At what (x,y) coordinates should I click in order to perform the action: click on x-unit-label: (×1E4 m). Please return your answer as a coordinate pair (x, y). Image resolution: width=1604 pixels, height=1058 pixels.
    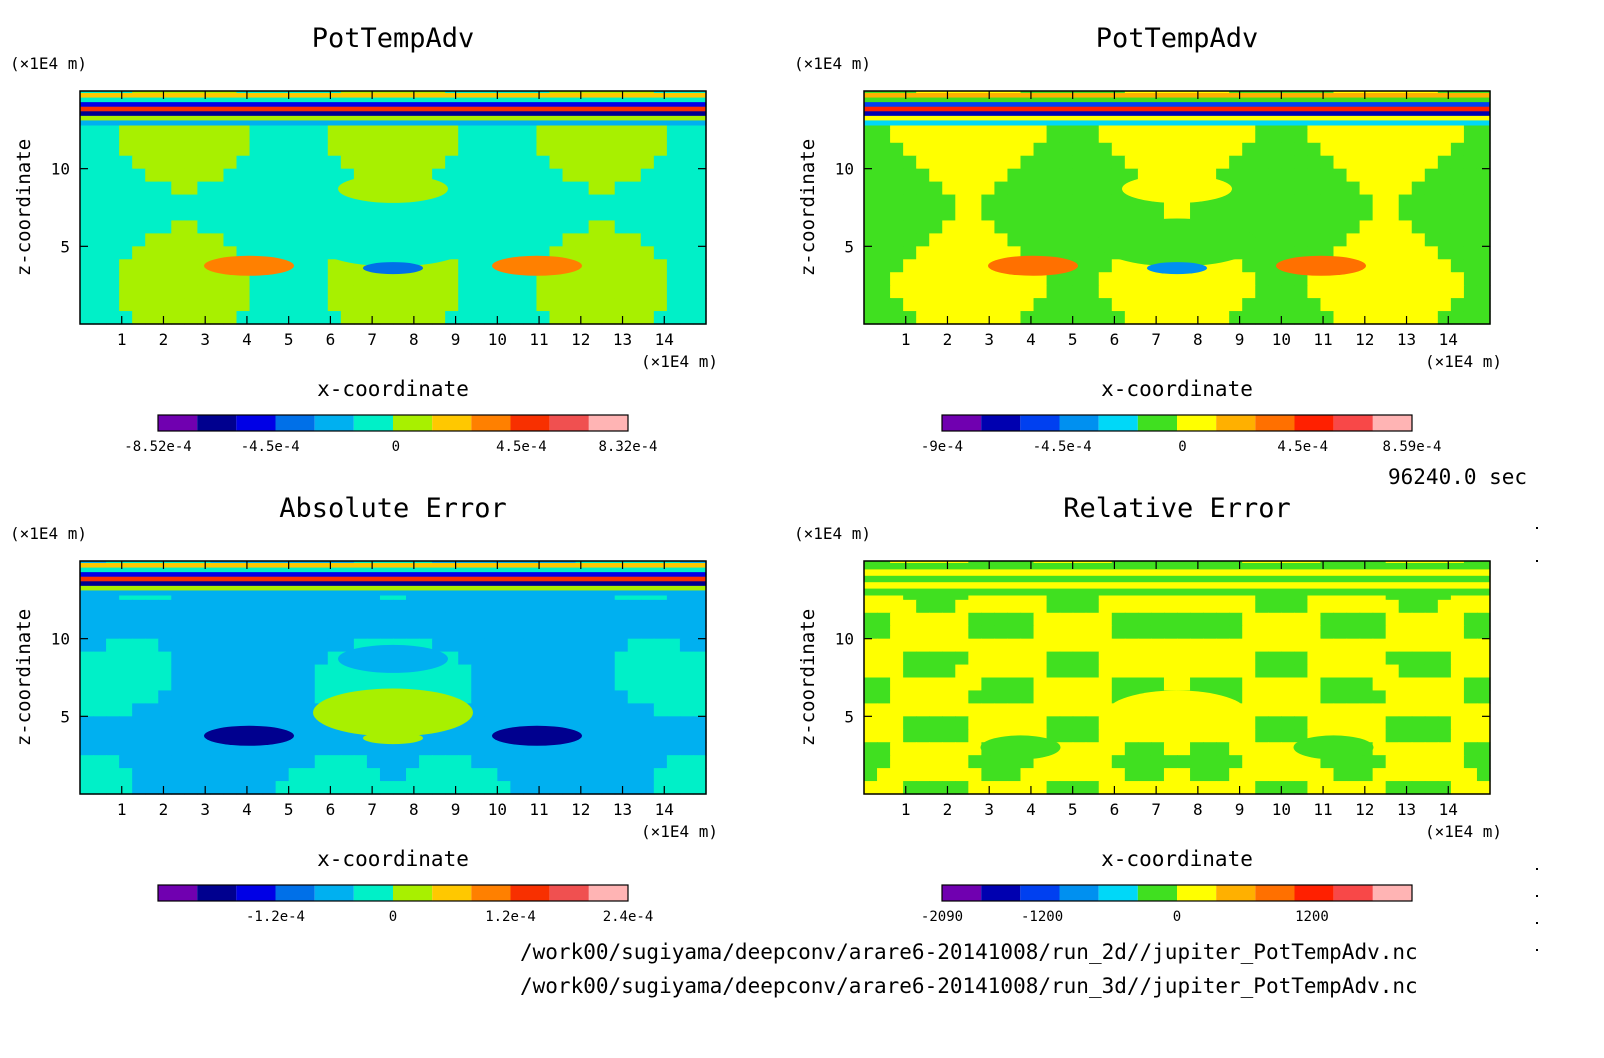
    Looking at the image, I should click on (1463, 831).